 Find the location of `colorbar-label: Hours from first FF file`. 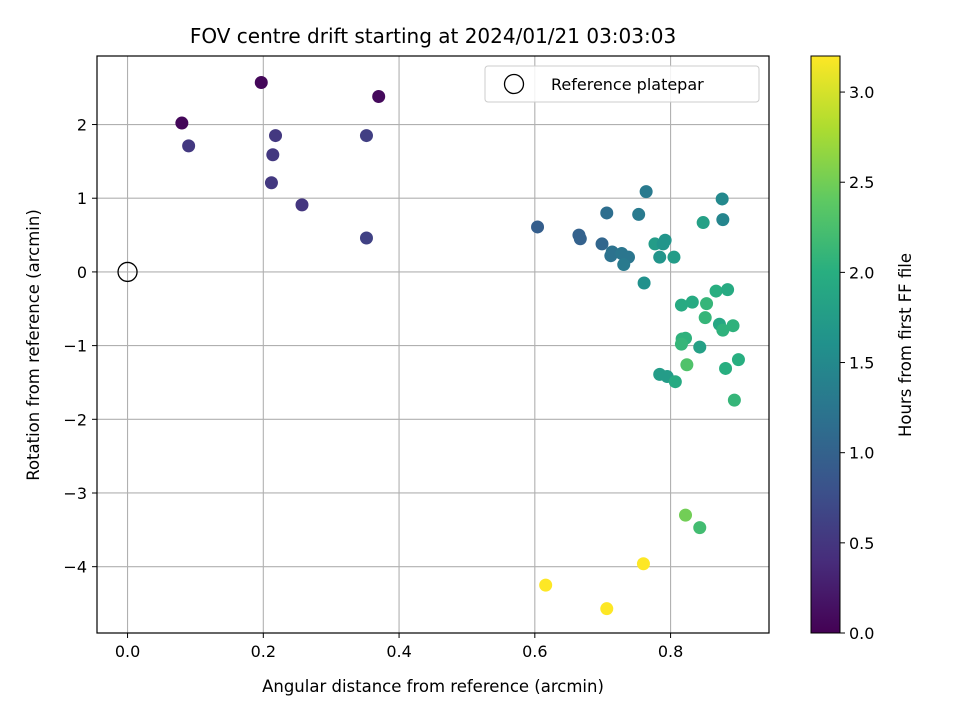

colorbar-label: Hours from first FF file is located at coordinates (905, 345).